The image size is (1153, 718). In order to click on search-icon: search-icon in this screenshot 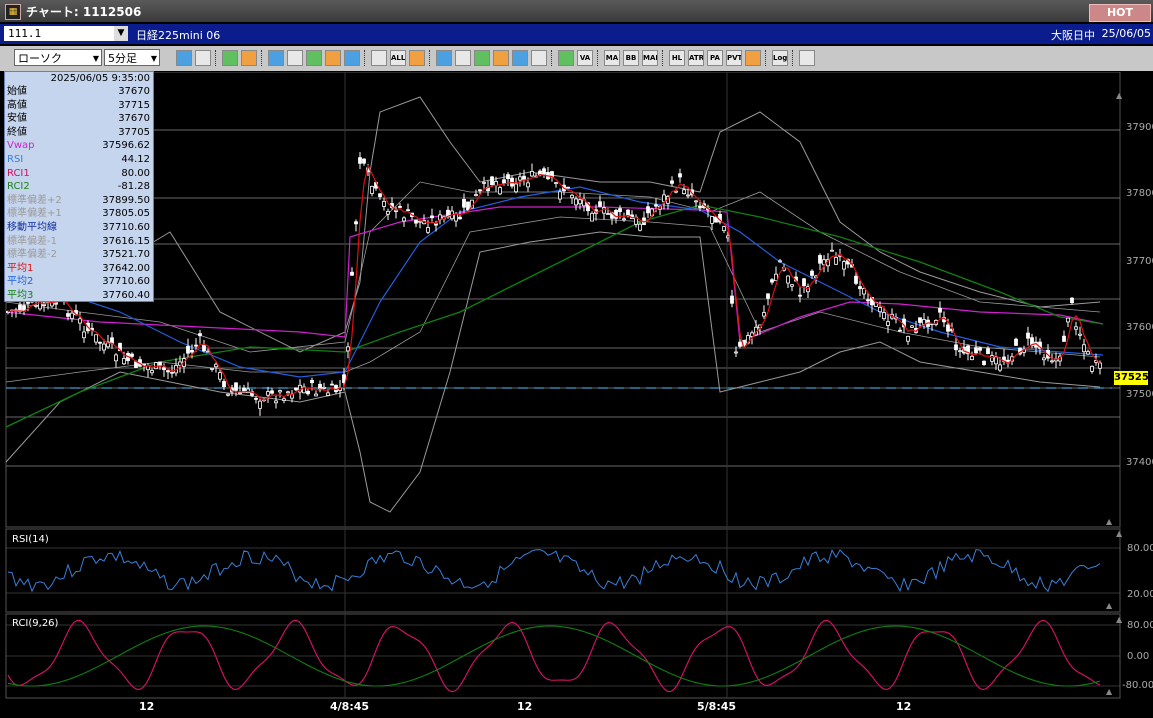, I will do `click(444, 58)`.